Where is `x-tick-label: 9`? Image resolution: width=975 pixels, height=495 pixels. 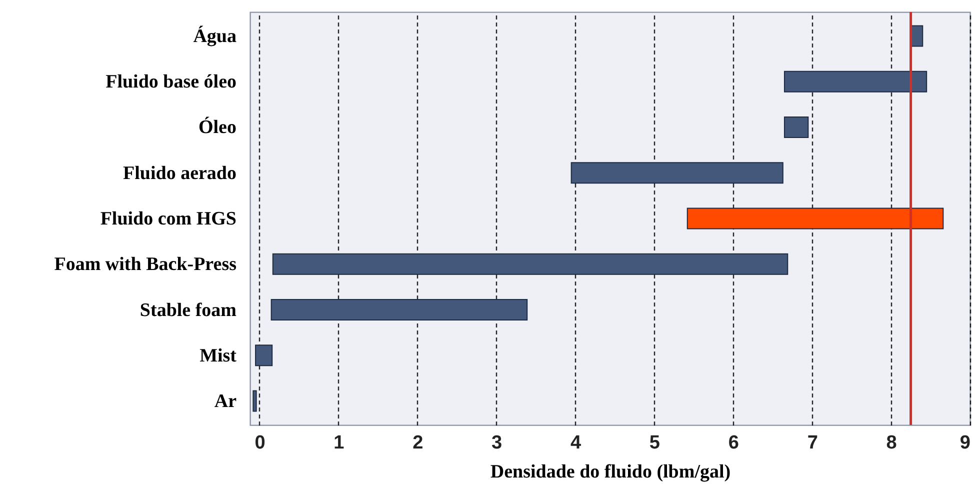
x-tick-label: 9 is located at coordinates (965, 443).